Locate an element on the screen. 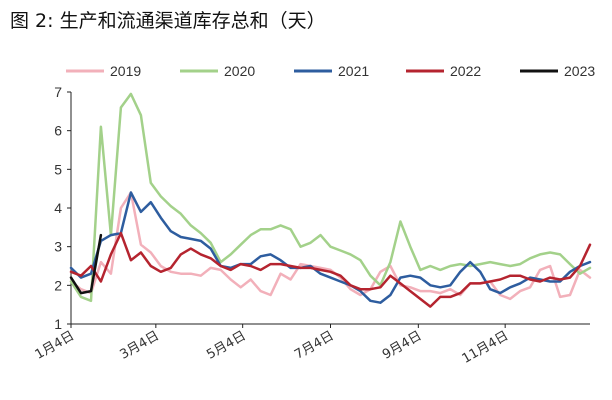 The width and height of the screenshot is (612, 400). y-tick-label: 2 is located at coordinates (58, 285).